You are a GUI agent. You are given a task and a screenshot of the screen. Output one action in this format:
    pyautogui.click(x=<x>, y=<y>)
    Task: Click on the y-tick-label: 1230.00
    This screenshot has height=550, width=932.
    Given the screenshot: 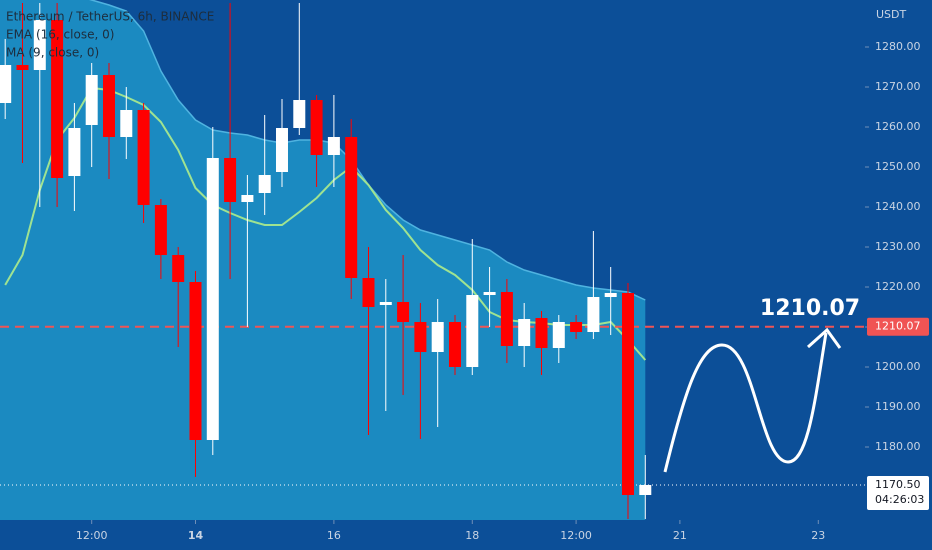 What is the action you would take?
    pyautogui.click(x=898, y=246)
    